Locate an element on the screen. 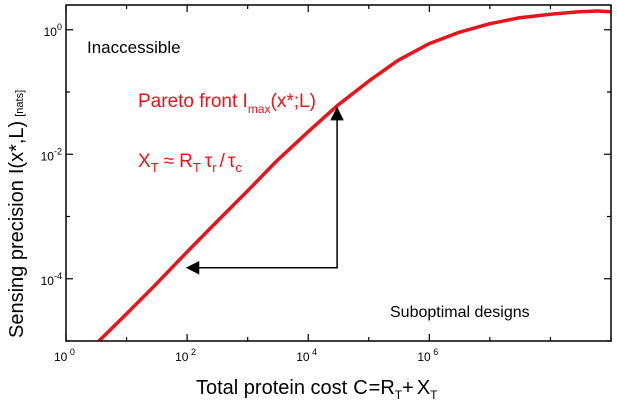 The width and height of the screenshot is (617, 406). relation-approx: ≈ is located at coordinates (169, 161).